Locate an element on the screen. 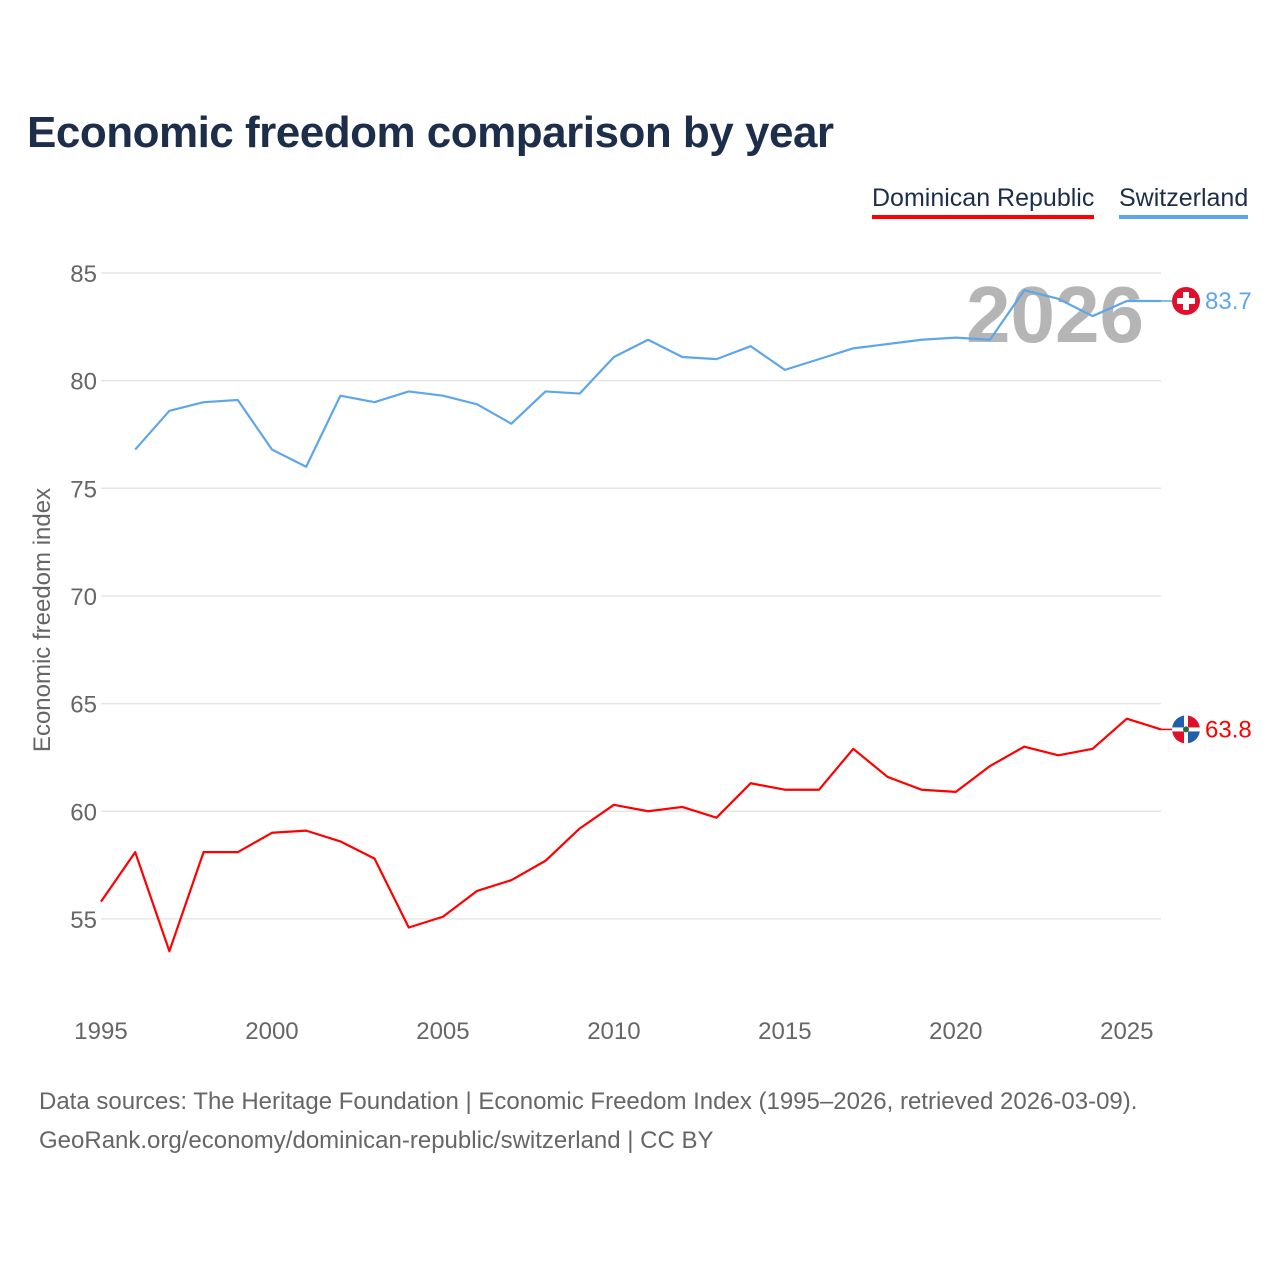 This screenshot has width=1280, height=1280. legend-item-dominican-republic: Dominican Republic is located at coordinates (983, 201).